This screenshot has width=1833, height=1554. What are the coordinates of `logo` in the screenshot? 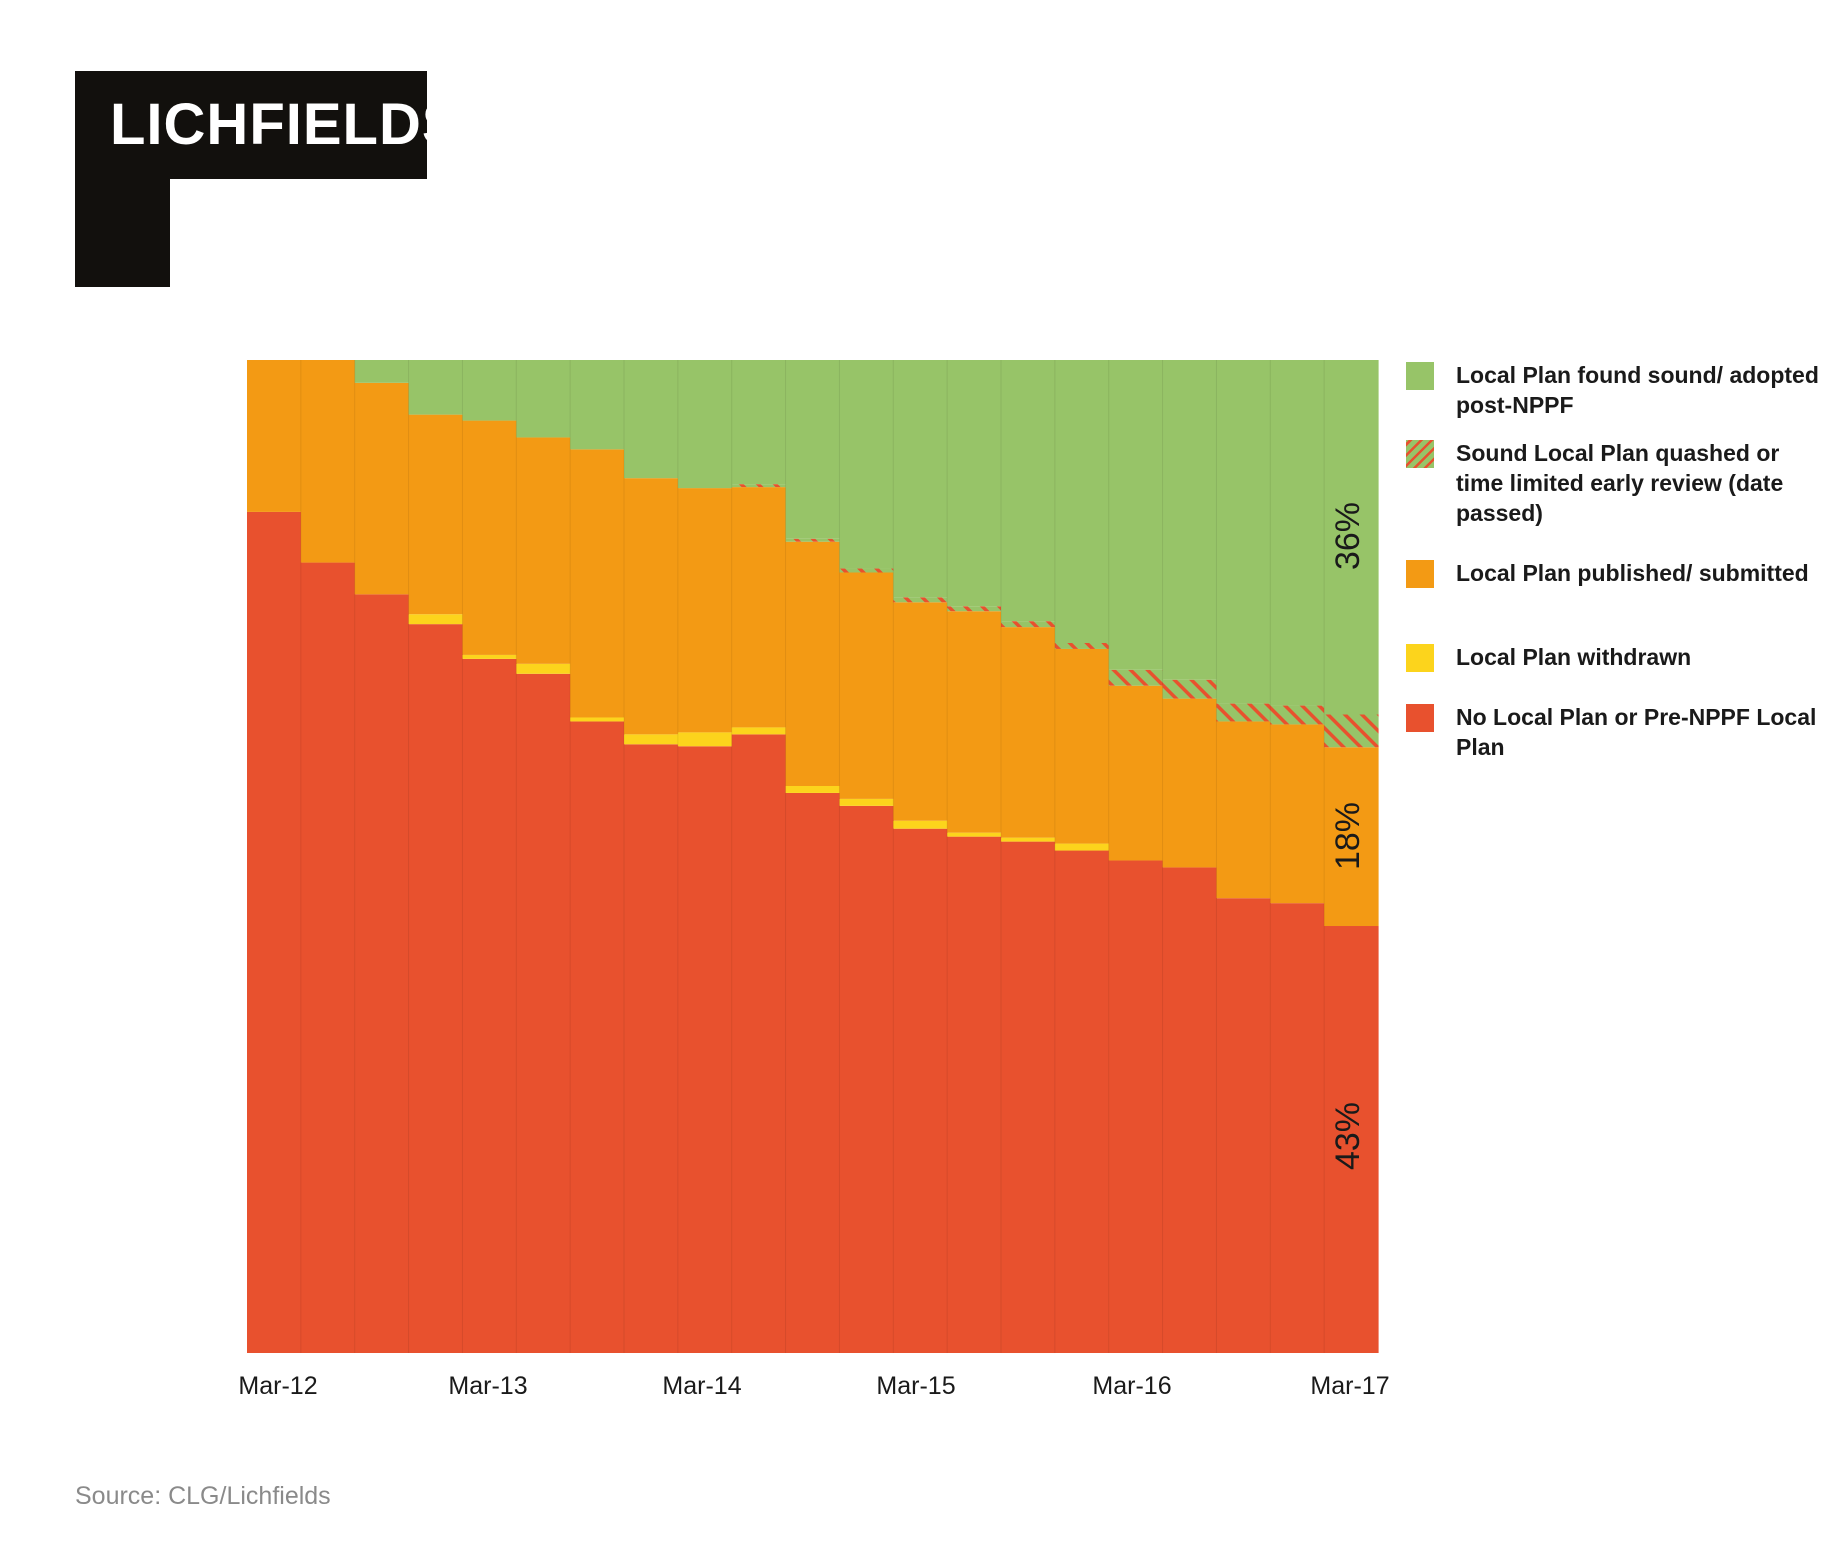 It's located at (251, 179).